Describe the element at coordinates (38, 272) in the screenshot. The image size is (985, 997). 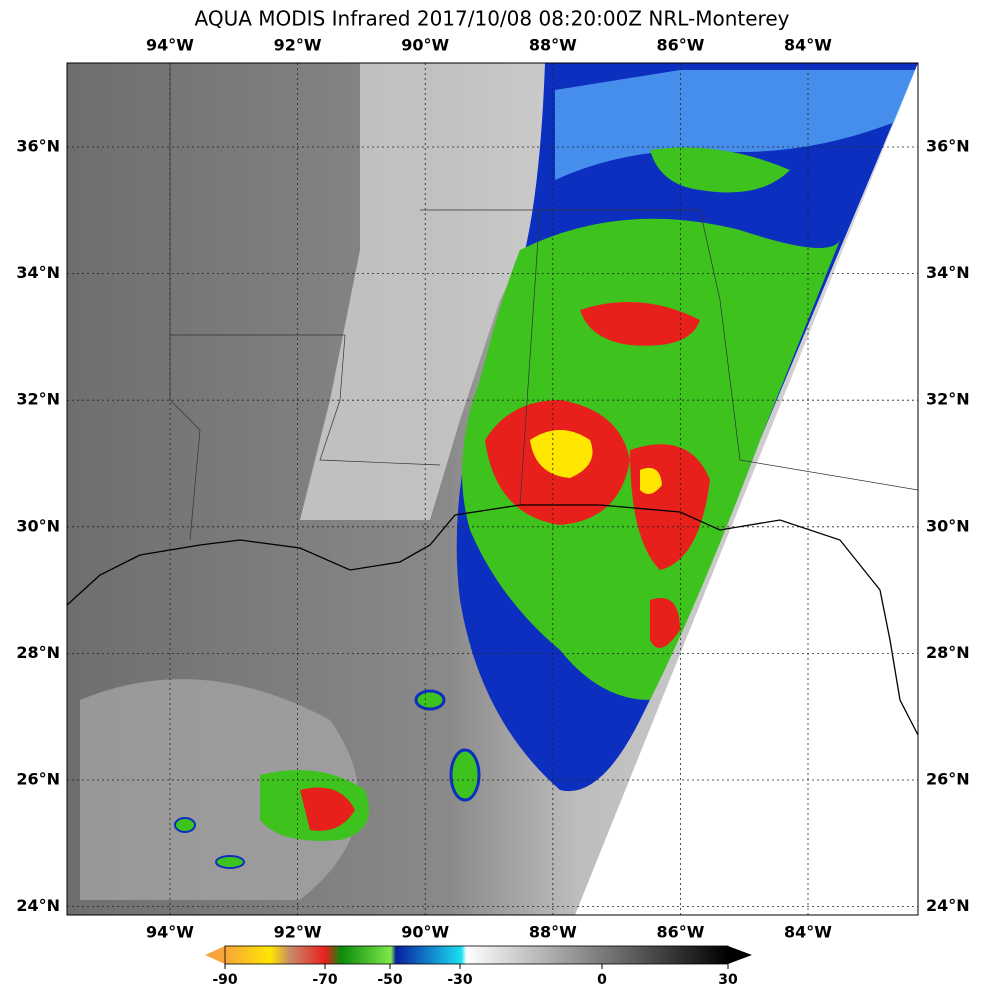
I see `lat-label-left: 34°N` at that location.